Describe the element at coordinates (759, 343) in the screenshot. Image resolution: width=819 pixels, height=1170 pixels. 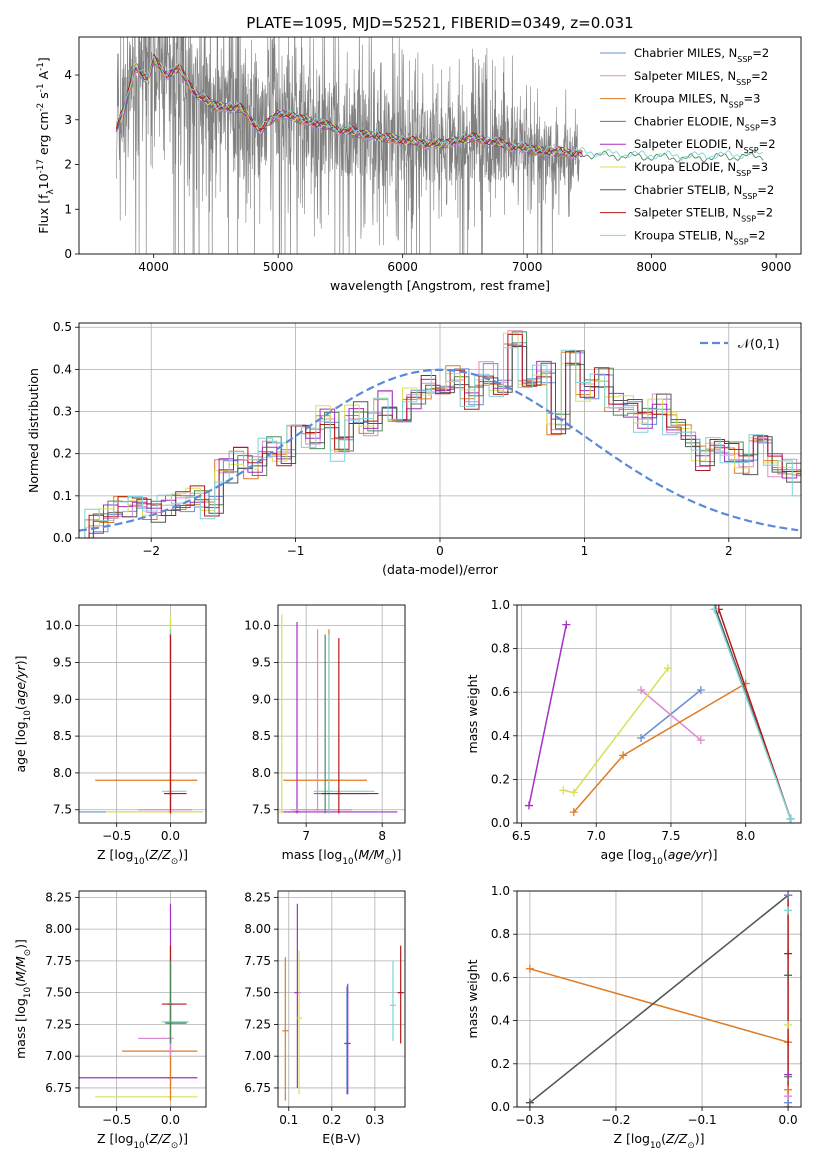
I see `legend-entry: 𝒩(0,1)` at that location.